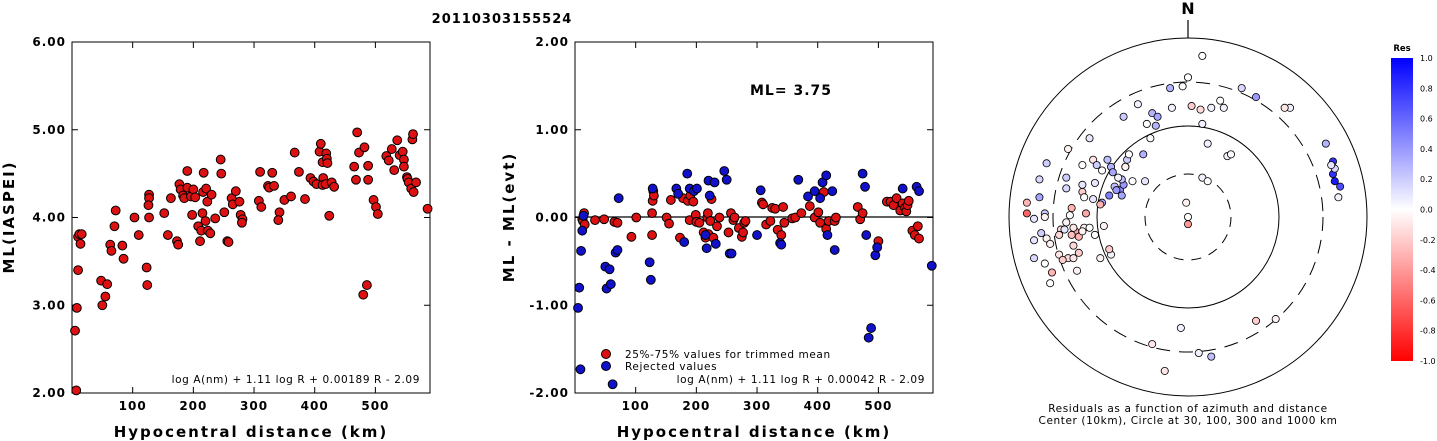 This screenshot has width=1437, height=441. Describe the element at coordinates (671, 367) in the screenshot. I see `p2-legend-rejected: Rejected values` at that location.